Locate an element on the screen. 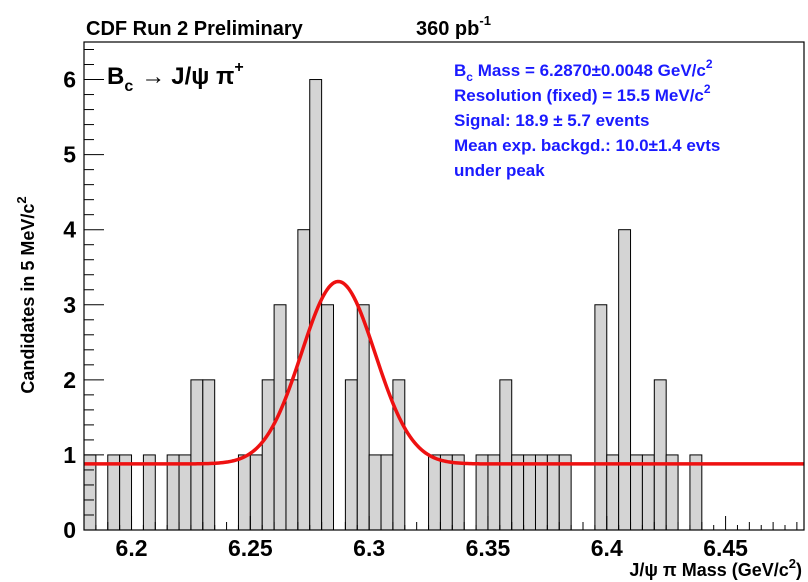 The width and height of the screenshot is (808, 582). x-tick-label: 6.4 is located at coordinates (607, 548).